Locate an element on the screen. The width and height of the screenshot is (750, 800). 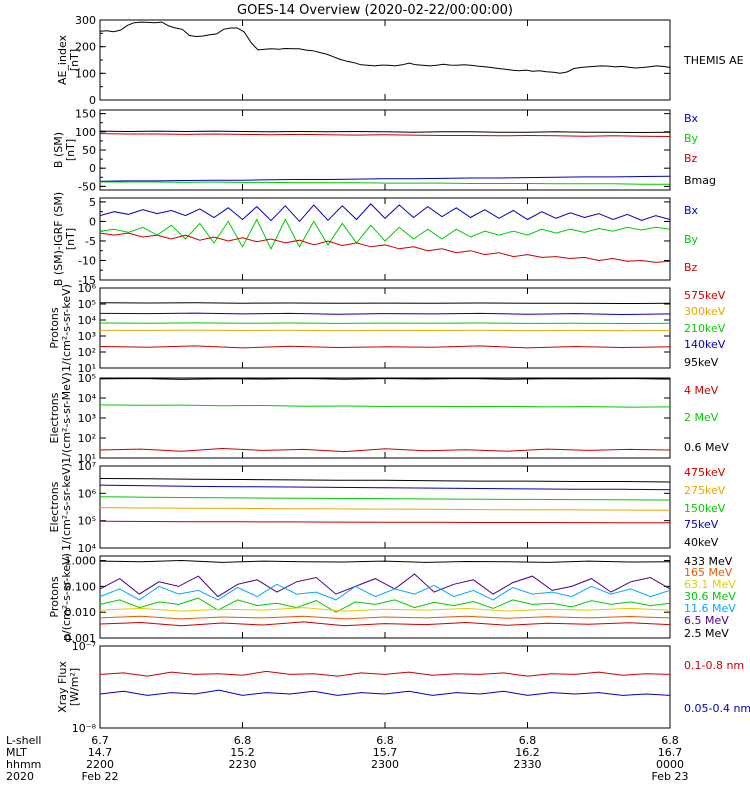
legend-entry: 30.6 MeV is located at coordinates (710, 596).